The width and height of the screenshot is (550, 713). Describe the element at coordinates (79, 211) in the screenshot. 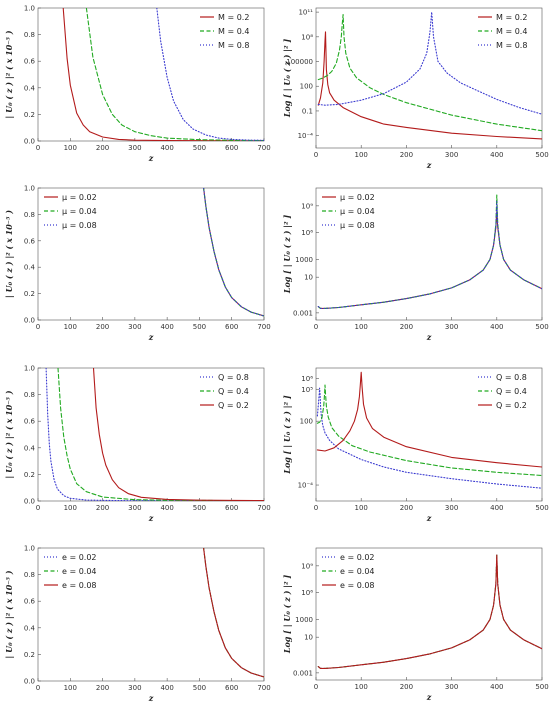

I see `legend-entry: μ = 0.04` at that location.